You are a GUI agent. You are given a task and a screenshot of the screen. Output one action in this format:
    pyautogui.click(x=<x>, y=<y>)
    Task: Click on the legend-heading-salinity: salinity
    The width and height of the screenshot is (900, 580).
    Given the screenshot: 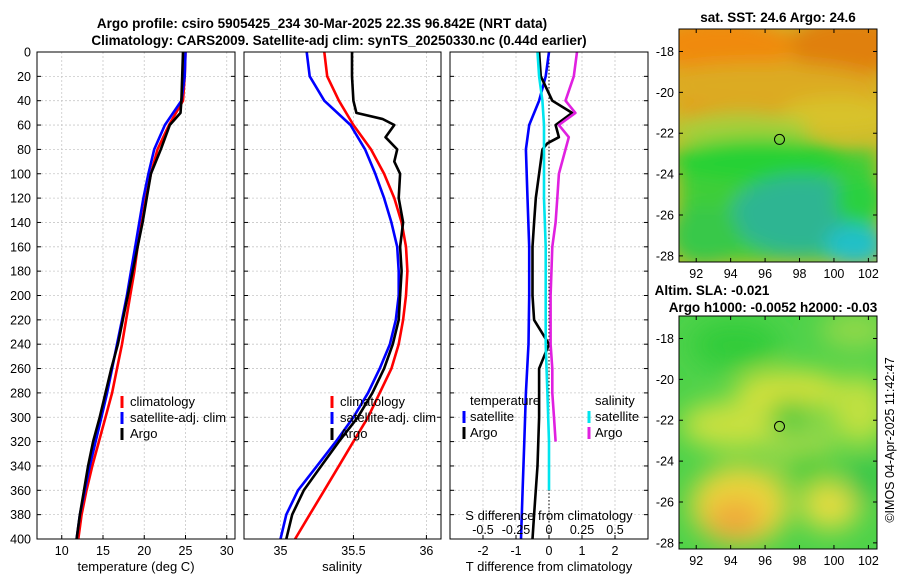 What is the action you would take?
    pyautogui.click(x=615, y=400)
    